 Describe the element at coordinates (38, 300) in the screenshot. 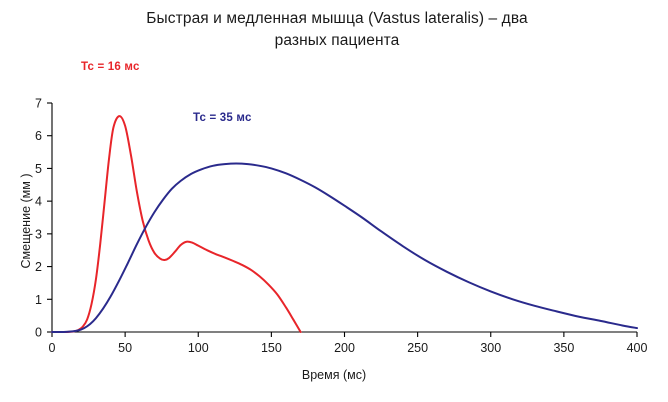

I see `y-tick-label: 1` at that location.